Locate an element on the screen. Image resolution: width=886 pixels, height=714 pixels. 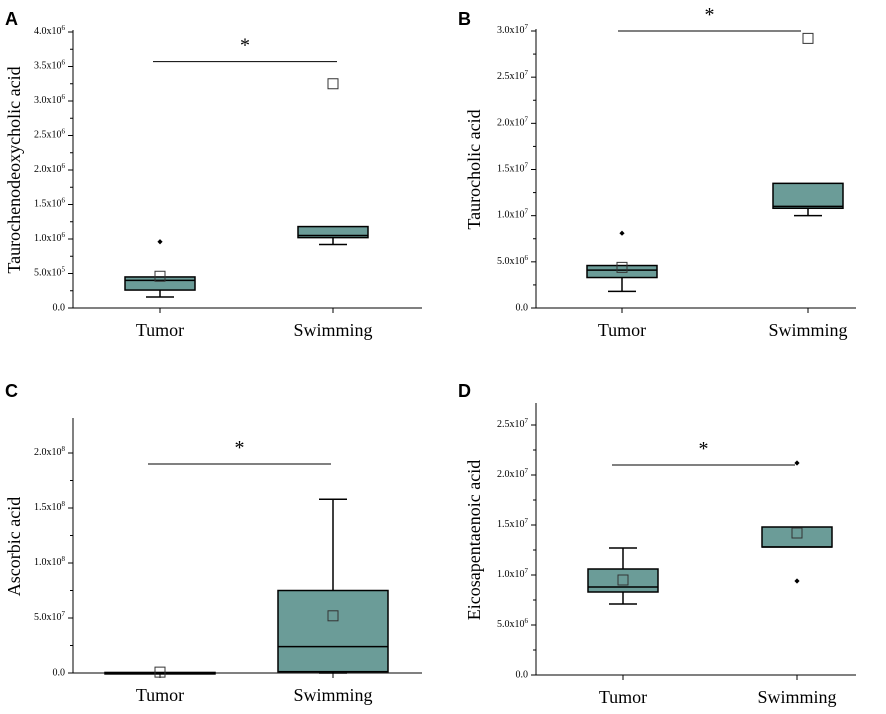
y-tick-label: 3.0x10⁷ is located at coordinates (513, 30).